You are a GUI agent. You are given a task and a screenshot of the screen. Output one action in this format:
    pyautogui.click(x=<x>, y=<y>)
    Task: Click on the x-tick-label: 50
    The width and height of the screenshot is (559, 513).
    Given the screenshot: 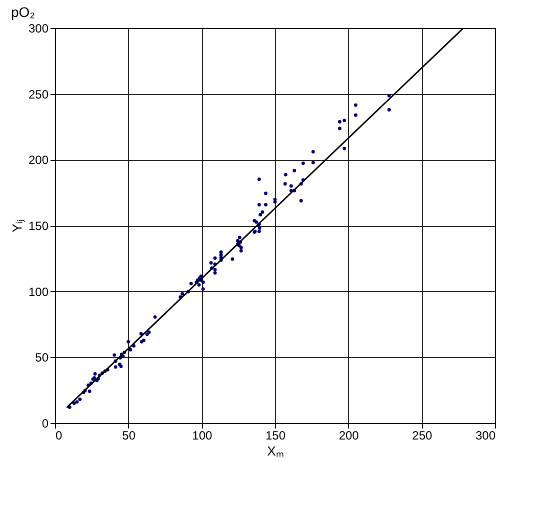 What is the action you would take?
    pyautogui.click(x=129, y=435)
    